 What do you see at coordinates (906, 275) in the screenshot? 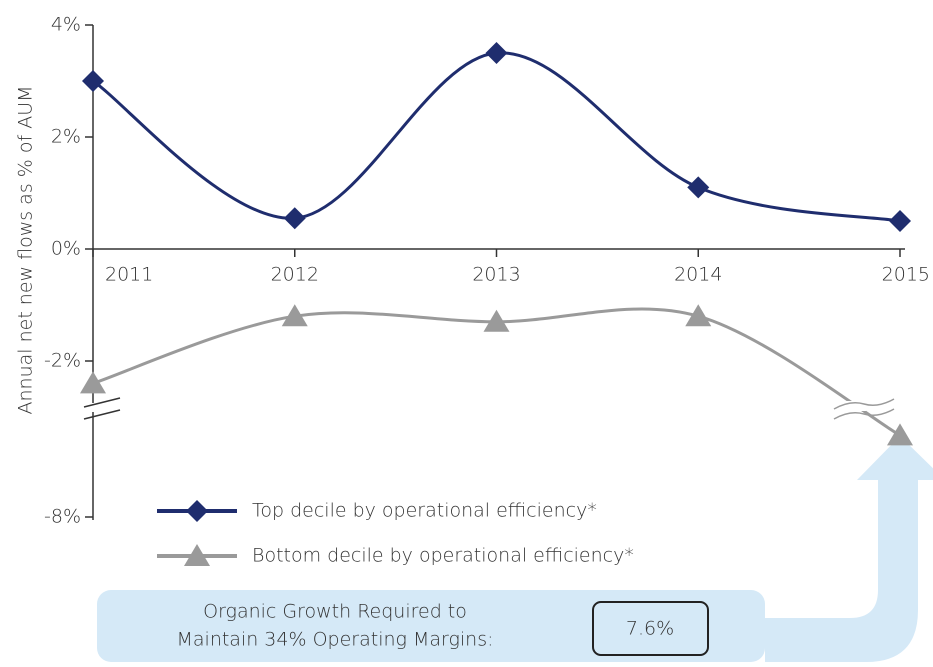
I see `x-tick-label: 2015` at bounding box center [906, 275].